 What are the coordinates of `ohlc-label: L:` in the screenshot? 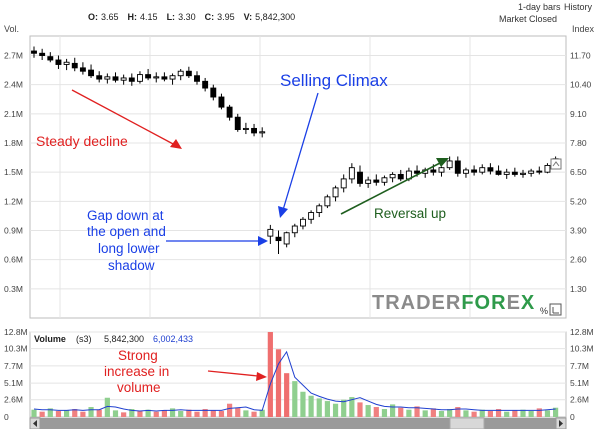 It's located at (171, 17).